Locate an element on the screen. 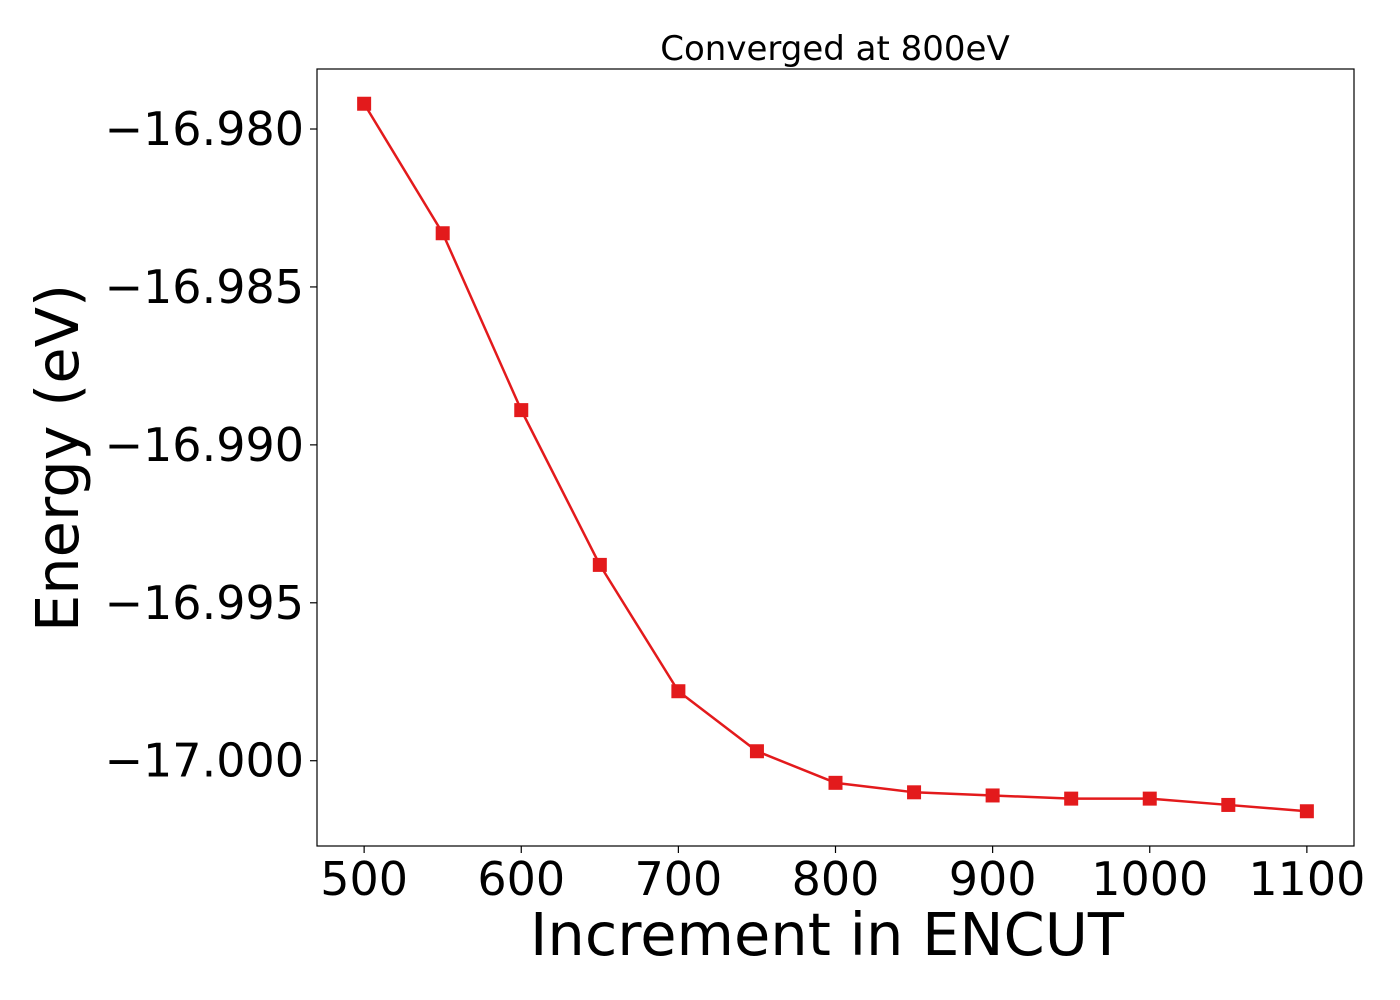 This screenshot has width=1400, height=1000. x-axis-ticks: 500 600 700 800 900 1000 1100 is located at coordinates (842, 876).